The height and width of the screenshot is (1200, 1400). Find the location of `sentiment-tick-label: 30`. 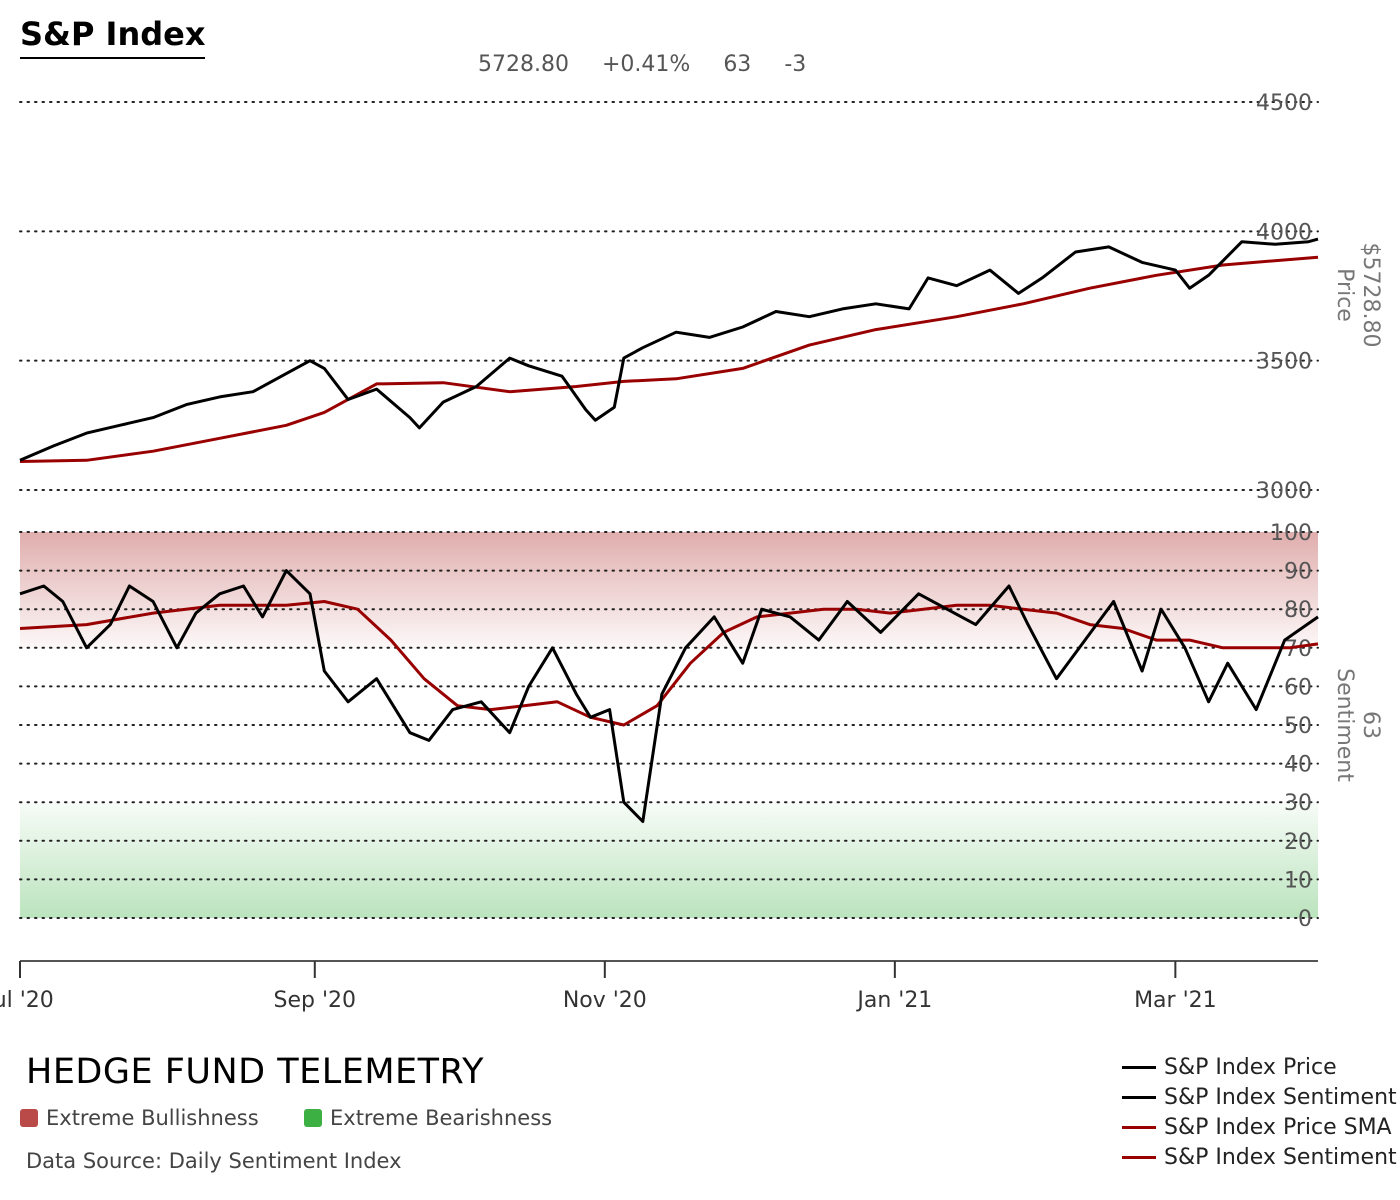

sentiment-tick-label: 30 is located at coordinates (1298, 803).